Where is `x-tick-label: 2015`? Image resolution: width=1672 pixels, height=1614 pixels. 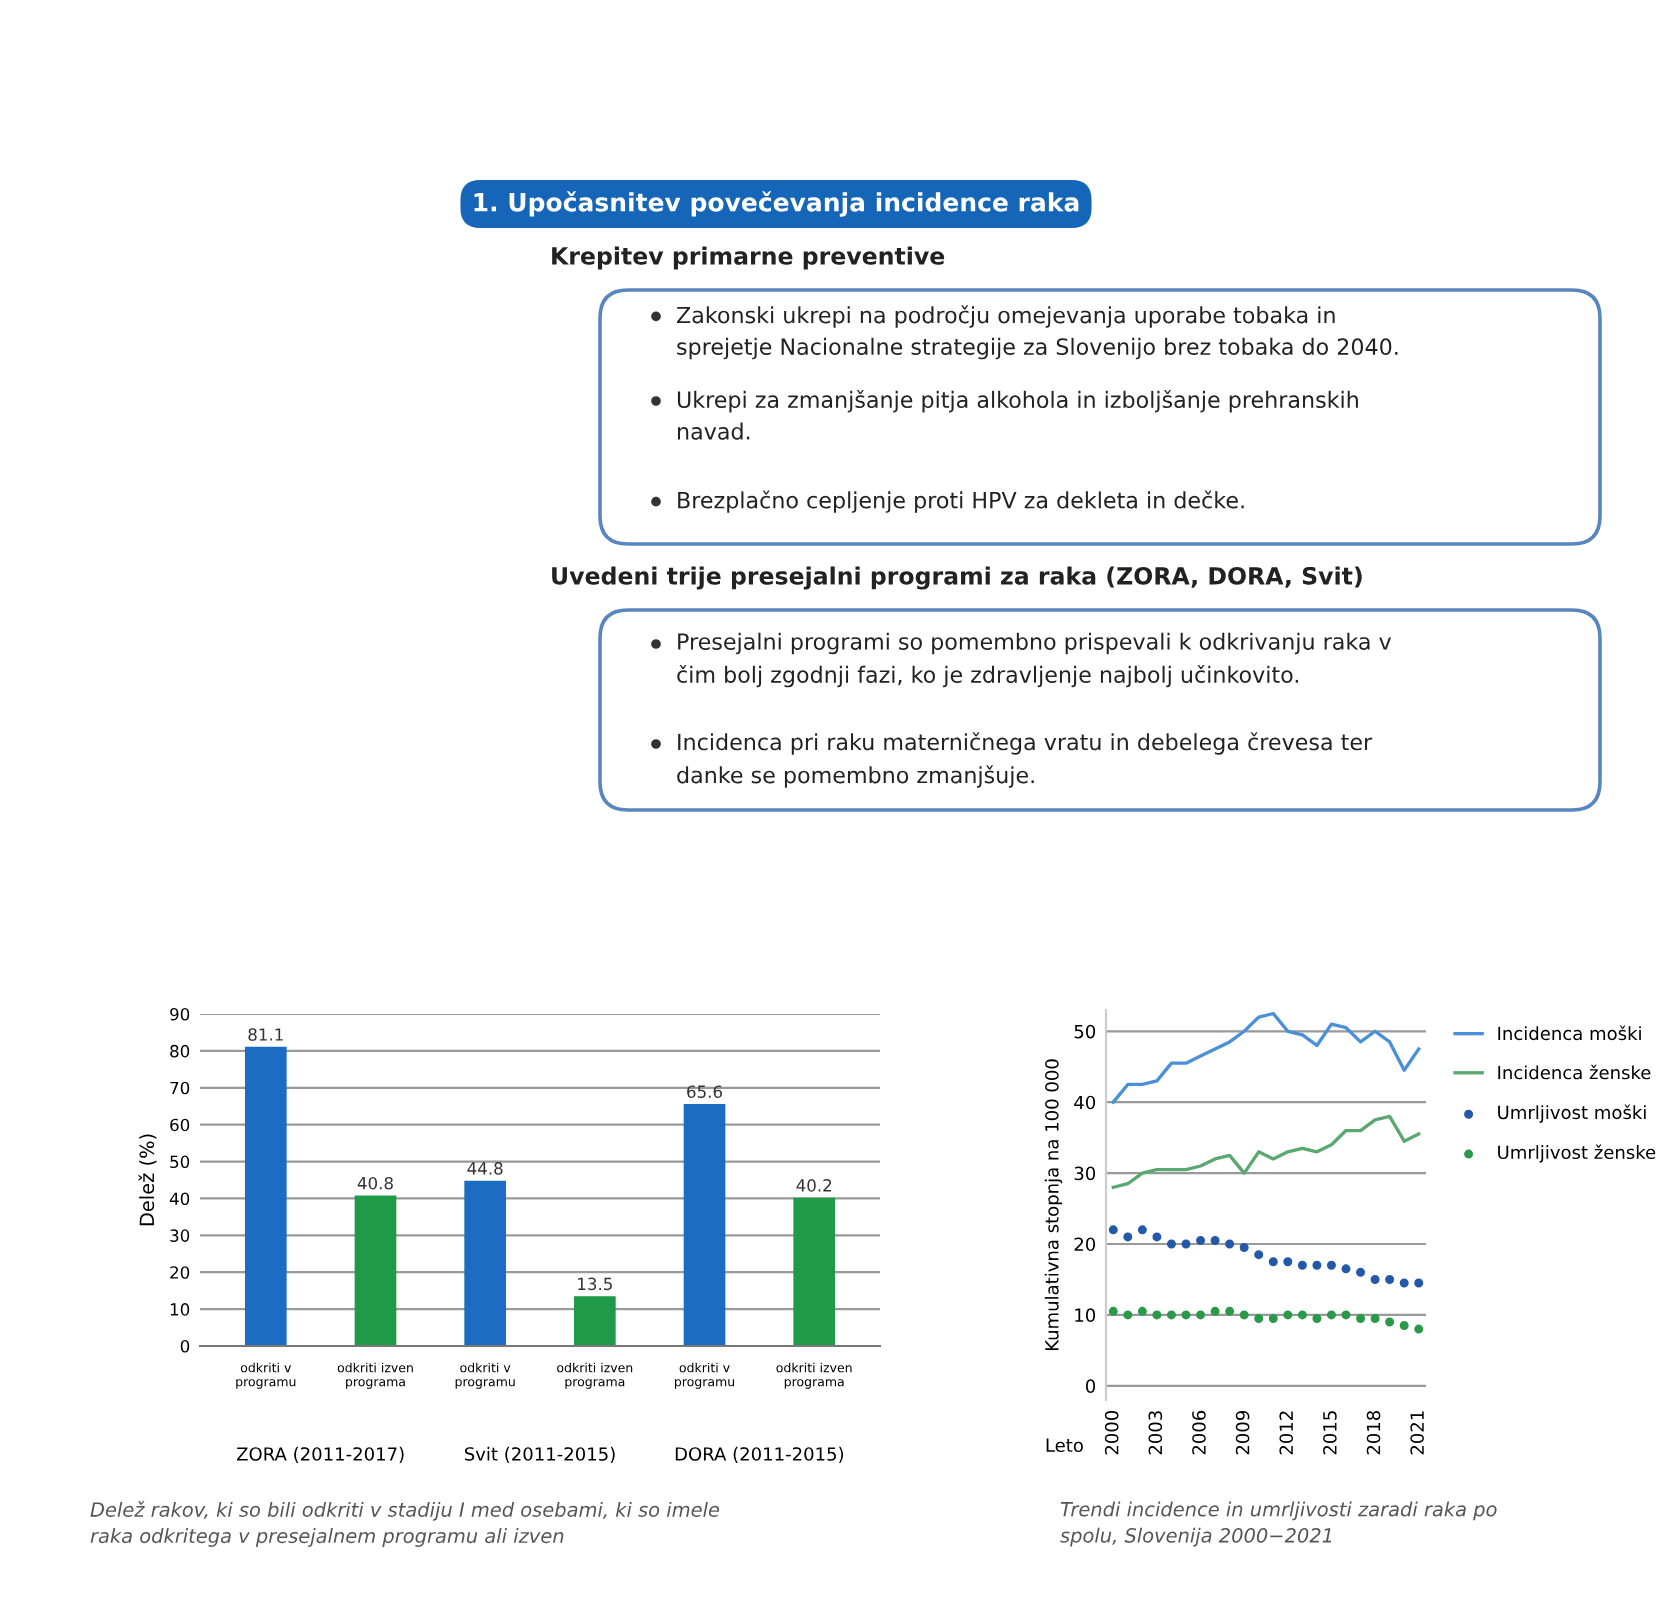
x-tick-label: 2015 is located at coordinates (1330, 1433).